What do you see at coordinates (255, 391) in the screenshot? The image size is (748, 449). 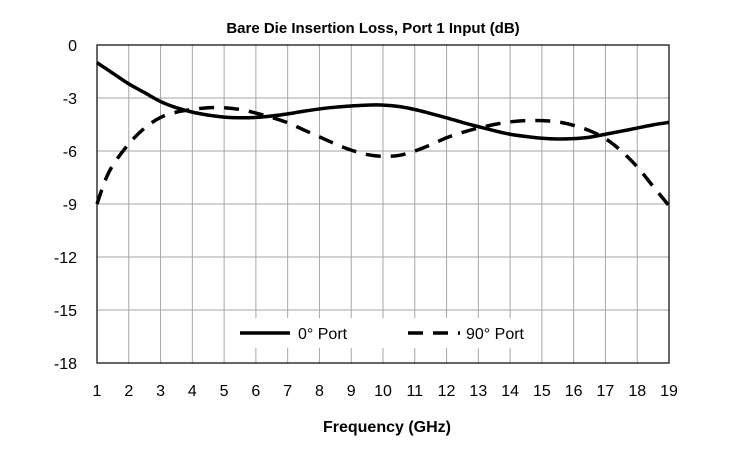 I see `x-tick-label: 6` at bounding box center [255, 391].